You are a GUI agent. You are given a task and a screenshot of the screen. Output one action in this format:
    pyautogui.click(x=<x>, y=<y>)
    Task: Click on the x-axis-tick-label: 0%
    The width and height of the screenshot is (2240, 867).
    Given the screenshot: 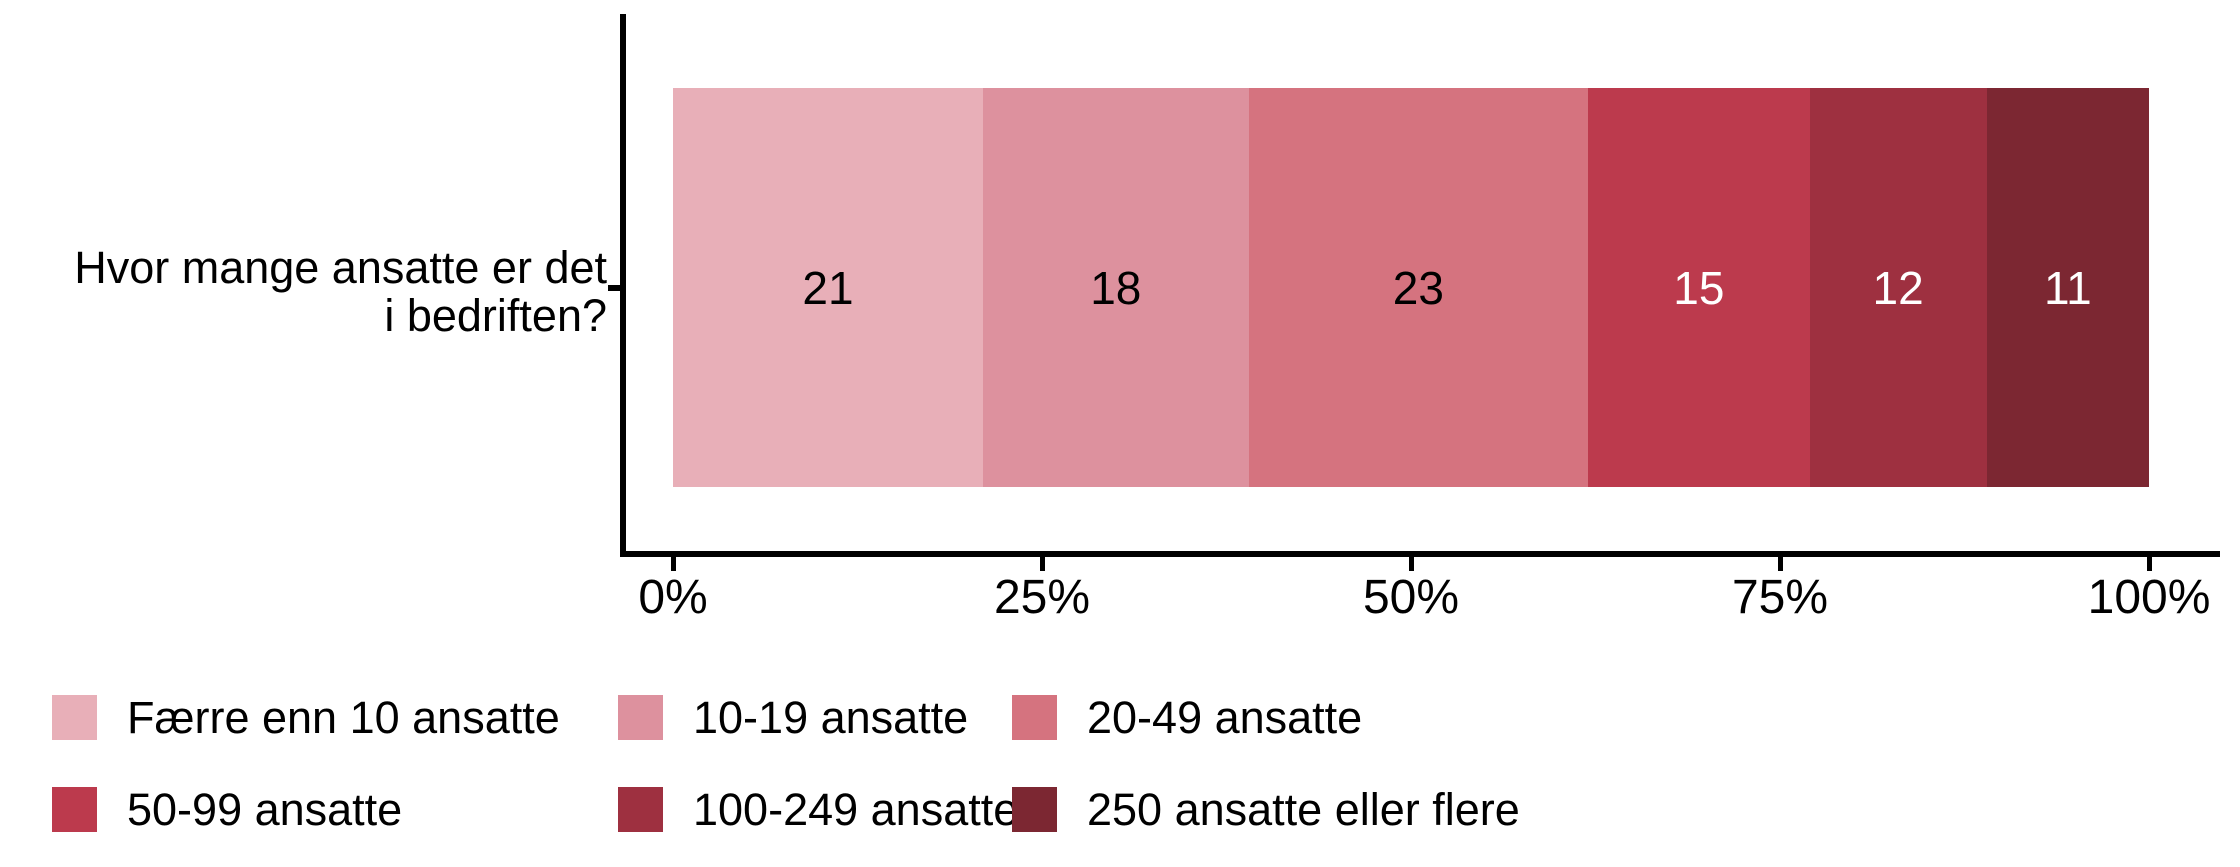 What is the action you would take?
    pyautogui.click(x=673, y=597)
    